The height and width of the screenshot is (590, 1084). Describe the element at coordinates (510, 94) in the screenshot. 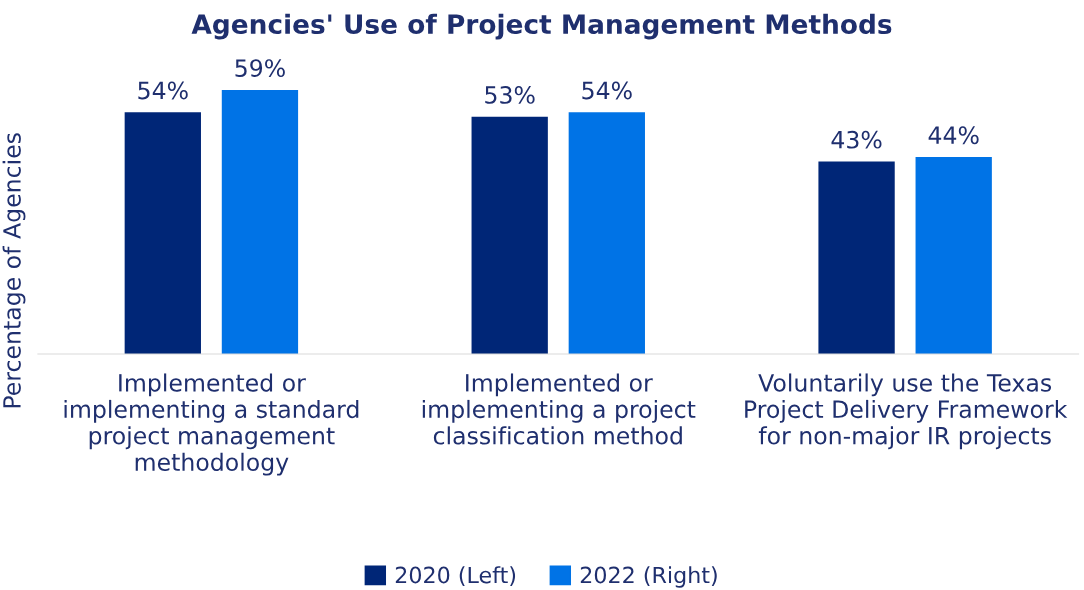

I see `data-label: 53%` at that location.